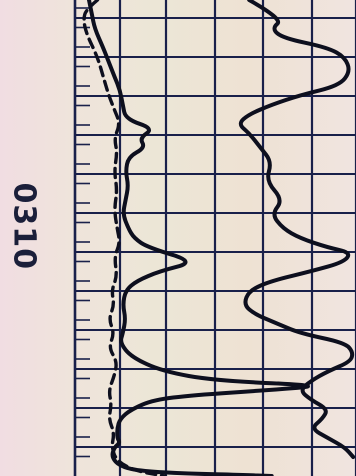 The height and width of the screenshot is (476, 356). What do you see at coordinates (24, 226) in the screenshot?
I see `side-label: 0310` at bounding box center [24, 226].